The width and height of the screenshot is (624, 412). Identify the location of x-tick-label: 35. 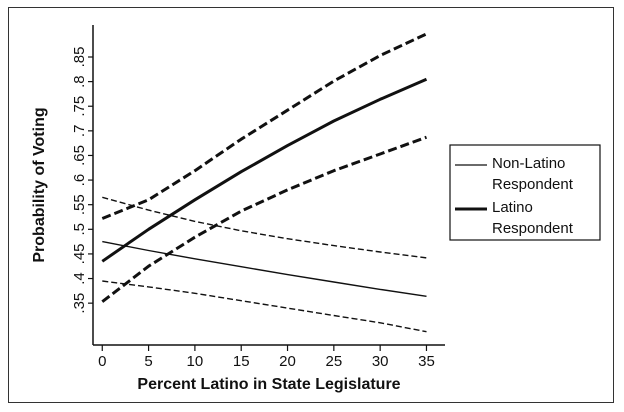
(426, 361).